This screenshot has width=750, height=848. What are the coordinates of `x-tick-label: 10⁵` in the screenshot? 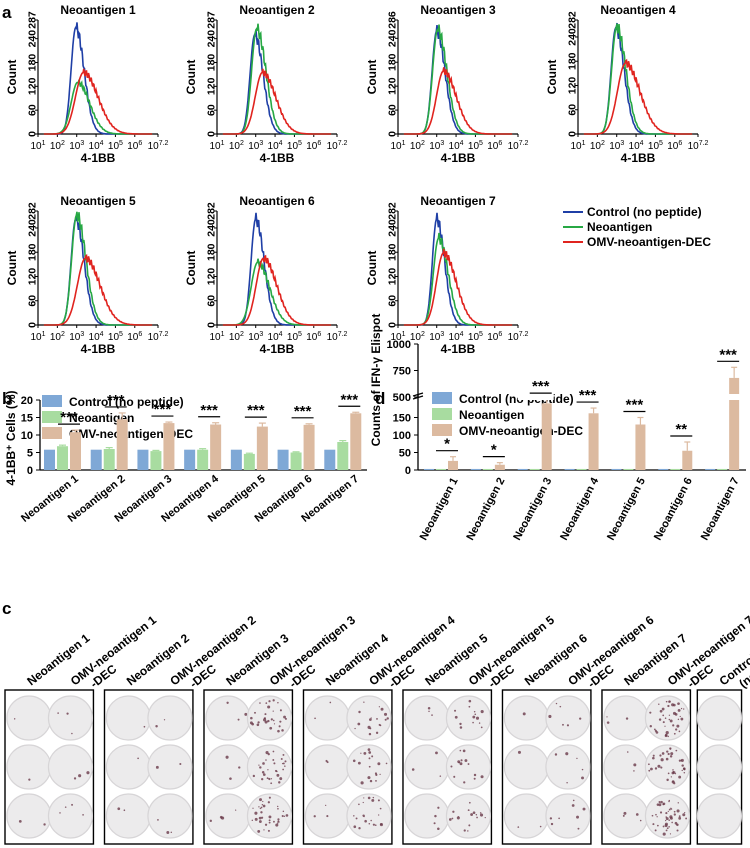 It's located at (115, 146).